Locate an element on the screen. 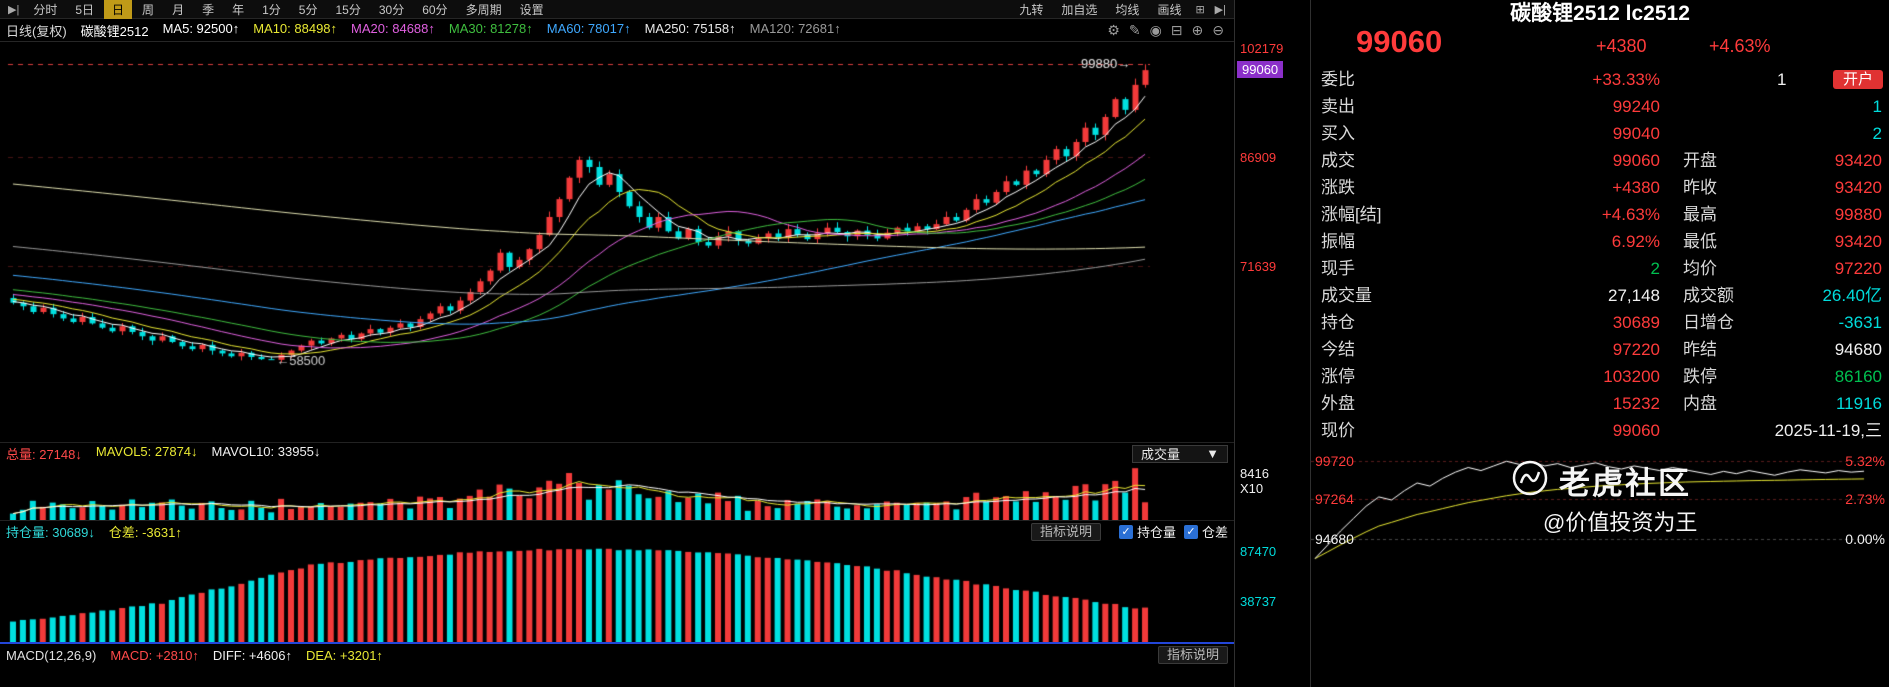  collapse-right-icon: ▶| is located at coordinates (1220, 9).